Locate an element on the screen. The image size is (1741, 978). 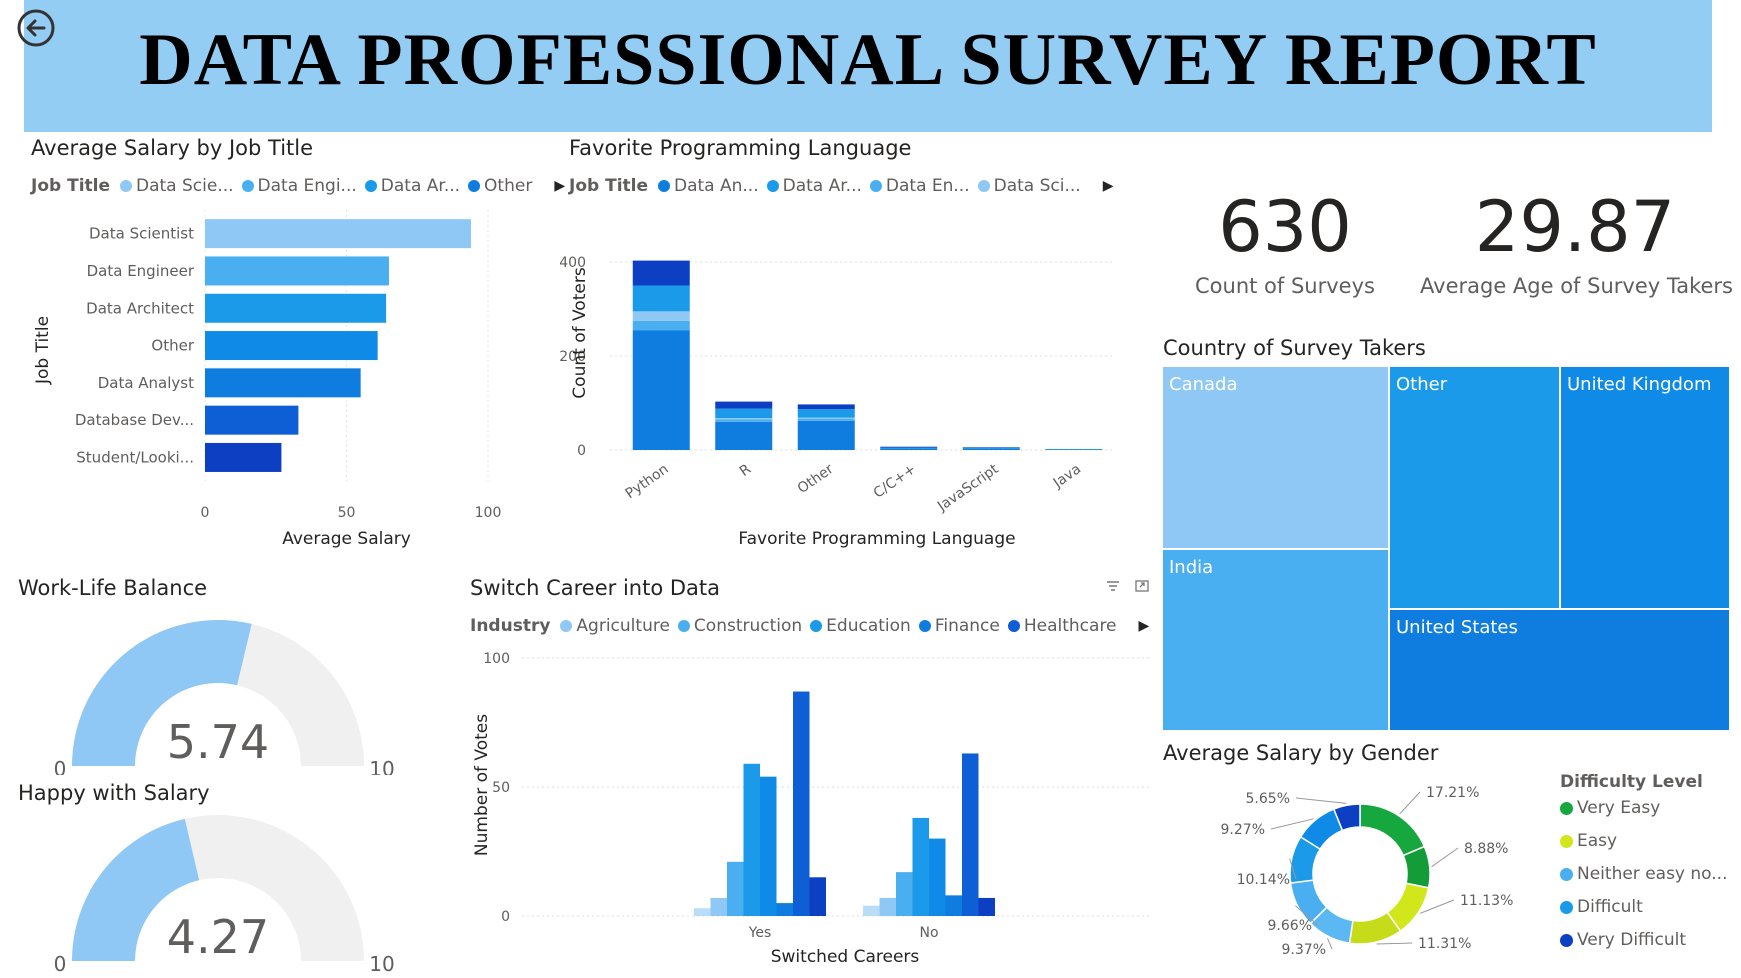
x-tick-label: No is located at coordinates (928, 933).